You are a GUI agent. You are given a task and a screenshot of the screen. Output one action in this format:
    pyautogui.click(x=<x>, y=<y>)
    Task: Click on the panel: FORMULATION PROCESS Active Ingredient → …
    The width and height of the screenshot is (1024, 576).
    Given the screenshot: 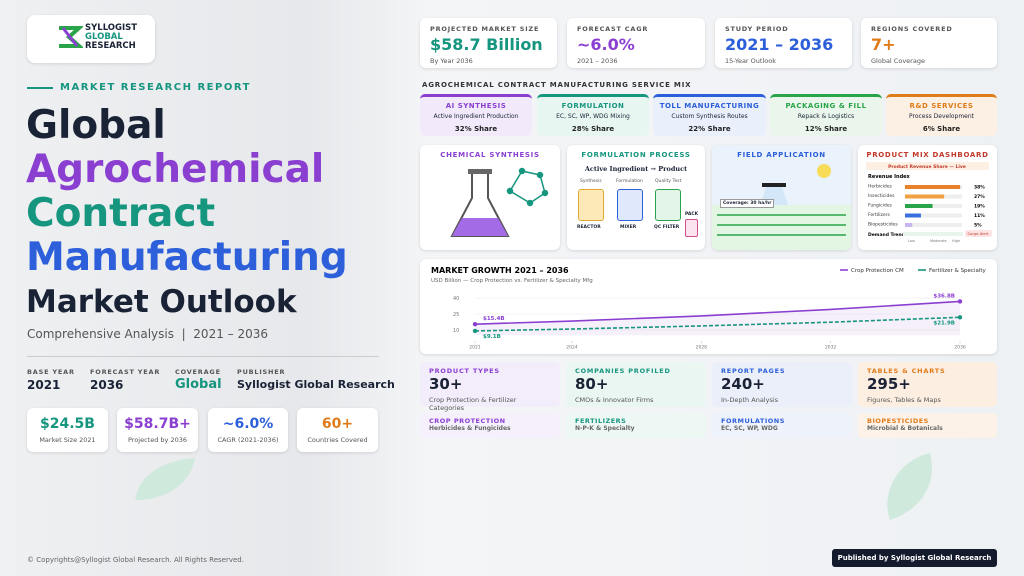 What is the action you would take?
    pyautogui.click(x=636, y=197)
    